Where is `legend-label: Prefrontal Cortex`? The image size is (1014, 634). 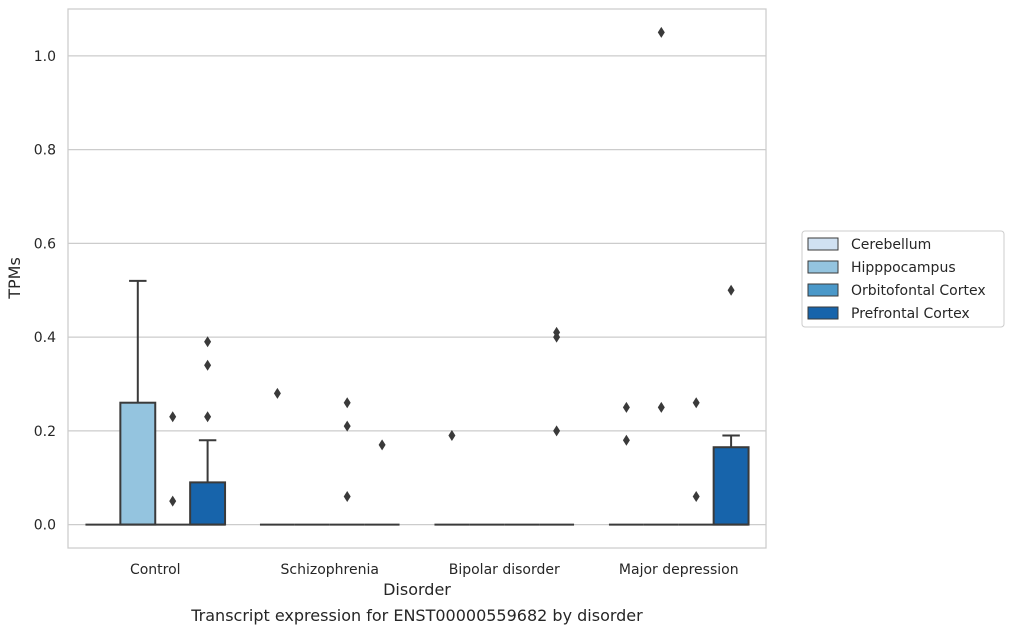 legend-label: Prefrontal Cortex is located at coordinates (910, 314).